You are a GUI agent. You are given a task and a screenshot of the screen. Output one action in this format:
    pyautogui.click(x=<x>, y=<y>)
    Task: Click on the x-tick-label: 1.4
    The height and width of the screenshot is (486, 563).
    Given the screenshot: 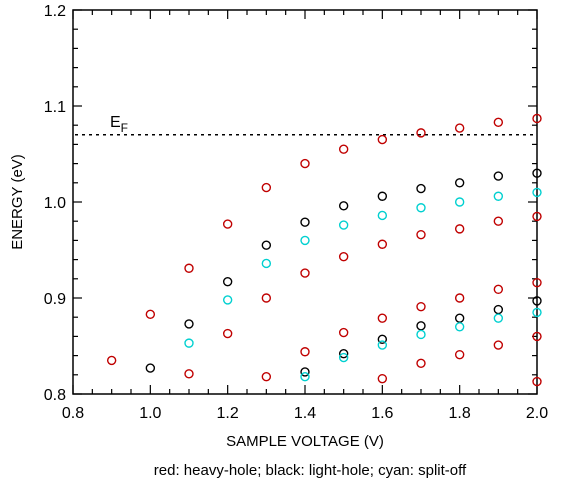 What is the action you would take?
    pyautogui.click(x=305, y=413)
    